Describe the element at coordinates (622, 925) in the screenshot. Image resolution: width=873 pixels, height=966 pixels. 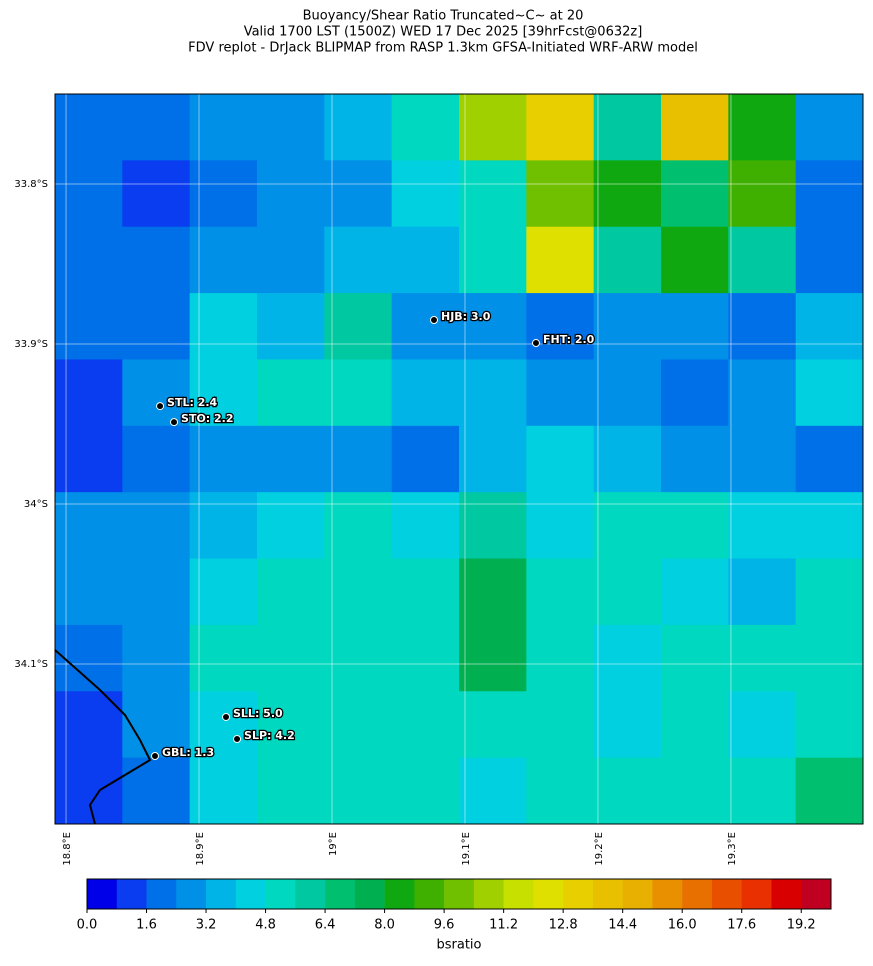
I see `colorbar-tick-label: 14.4` at that location.